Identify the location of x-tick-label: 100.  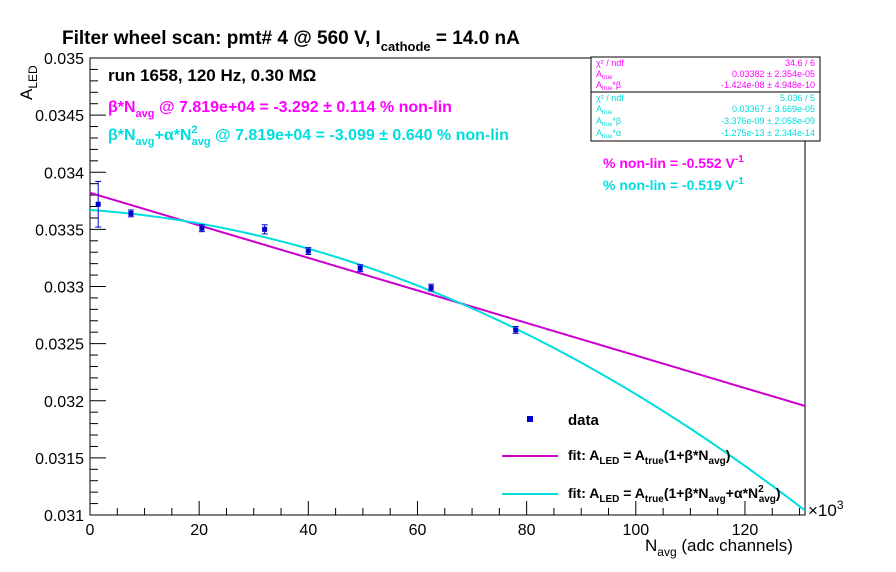
(635, 530).